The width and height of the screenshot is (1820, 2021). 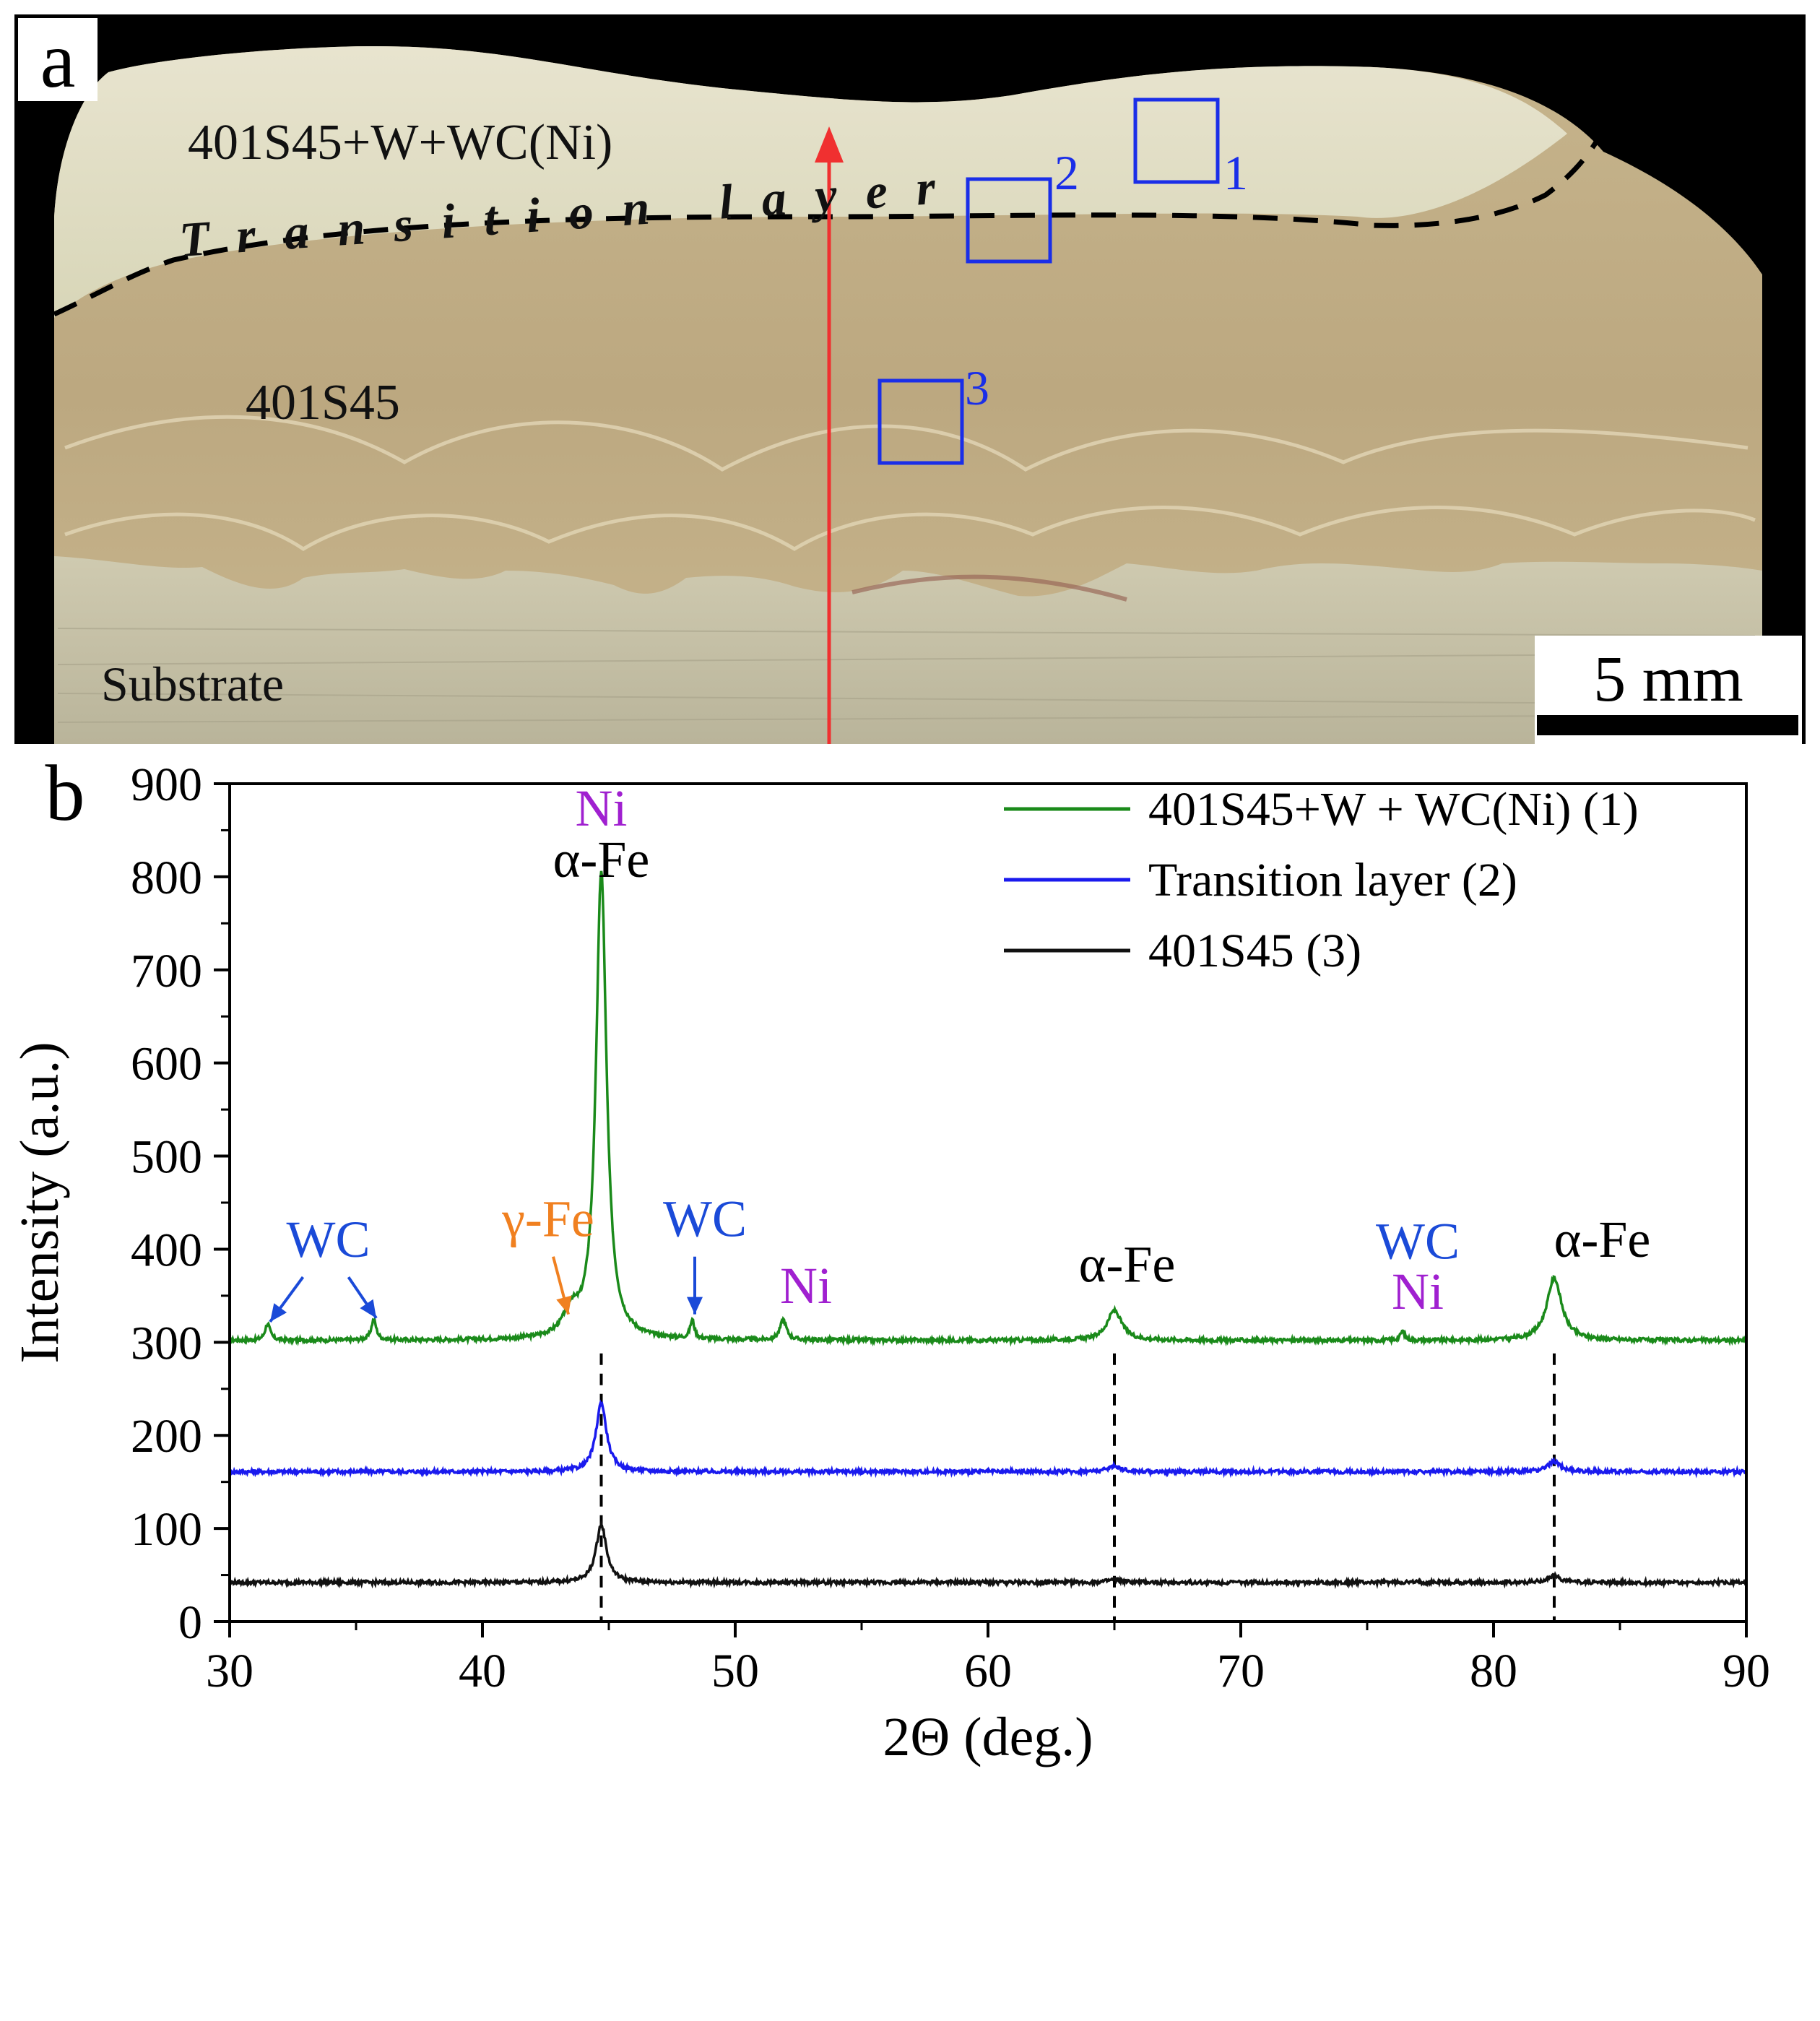 What do you see at coordinates (166, 878) in the screenshot?
I see `y-tick-label: 800` at bounding box center [166, 878].